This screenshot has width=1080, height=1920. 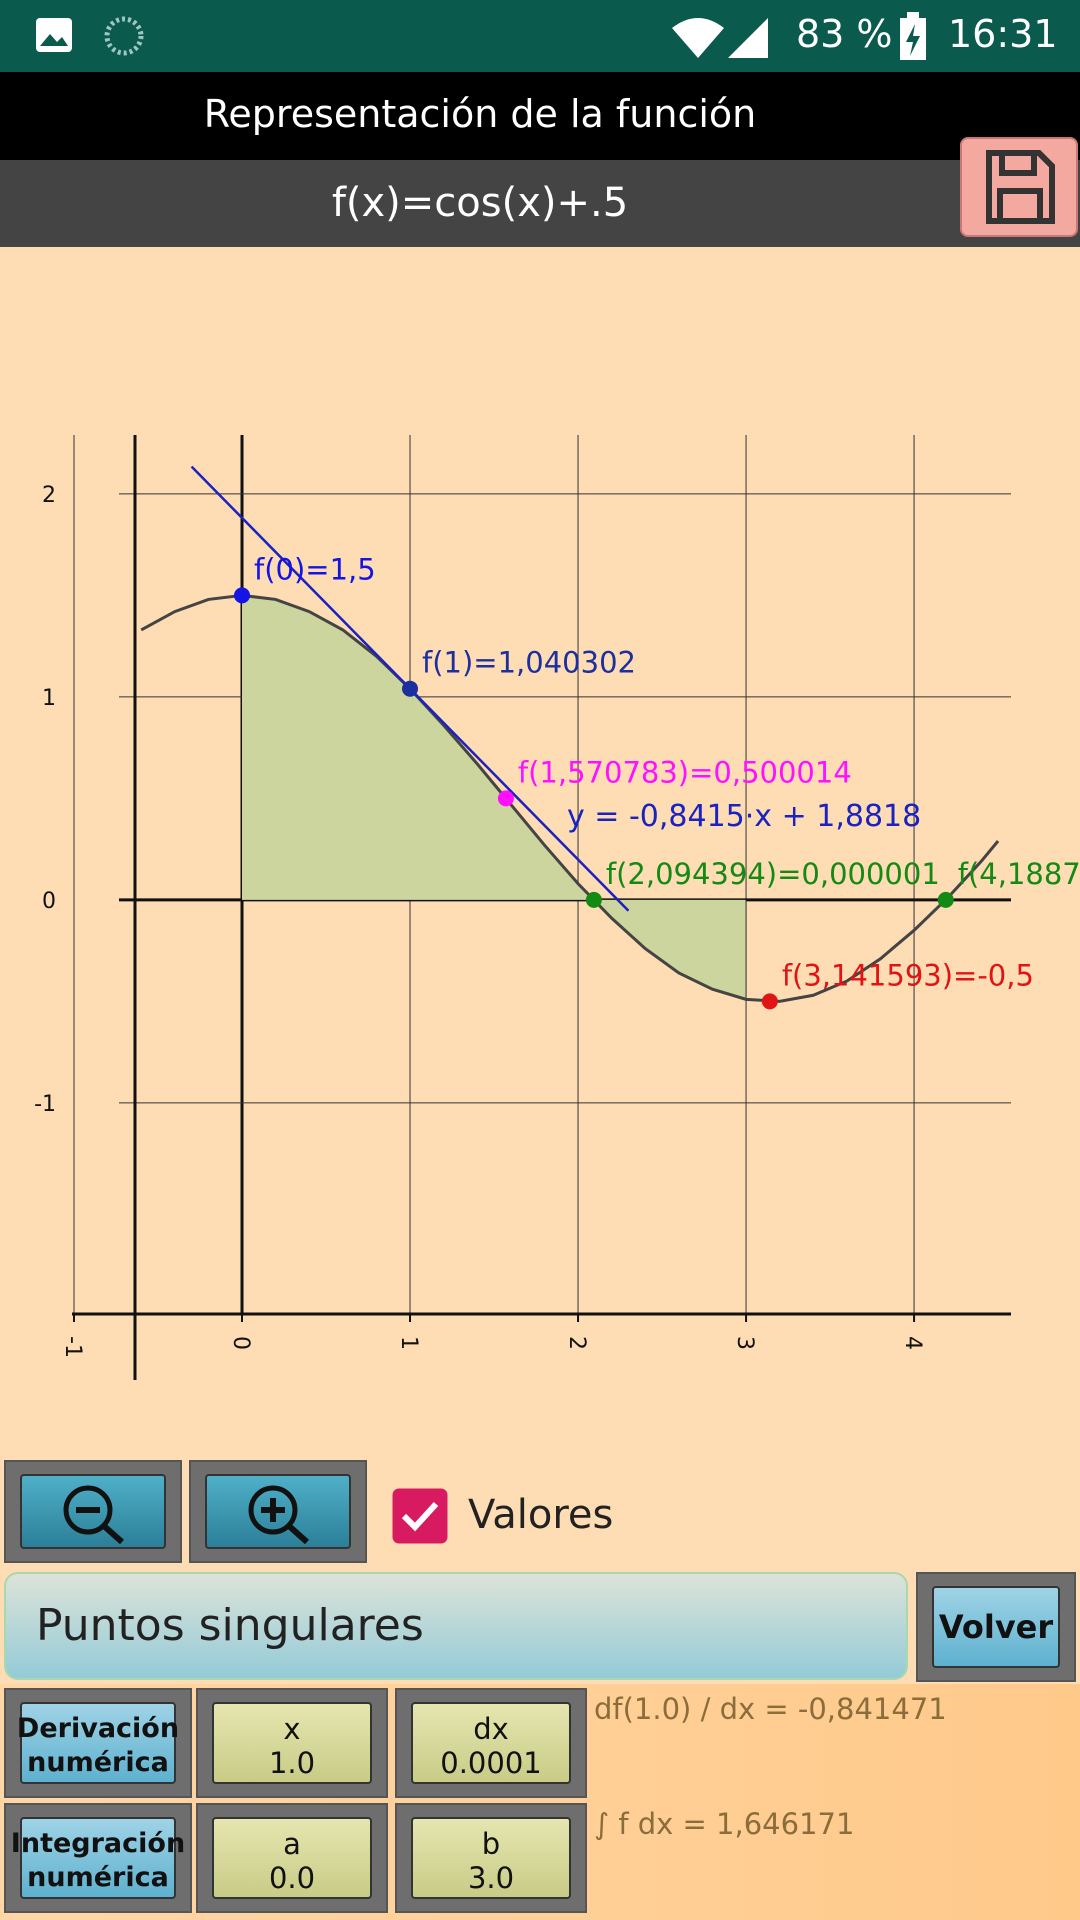 What do you see at coordinates (773, 874) in the screenshot?
I see `point-label: f(2,094394)=0,000001` at bounding box center [773, 874].